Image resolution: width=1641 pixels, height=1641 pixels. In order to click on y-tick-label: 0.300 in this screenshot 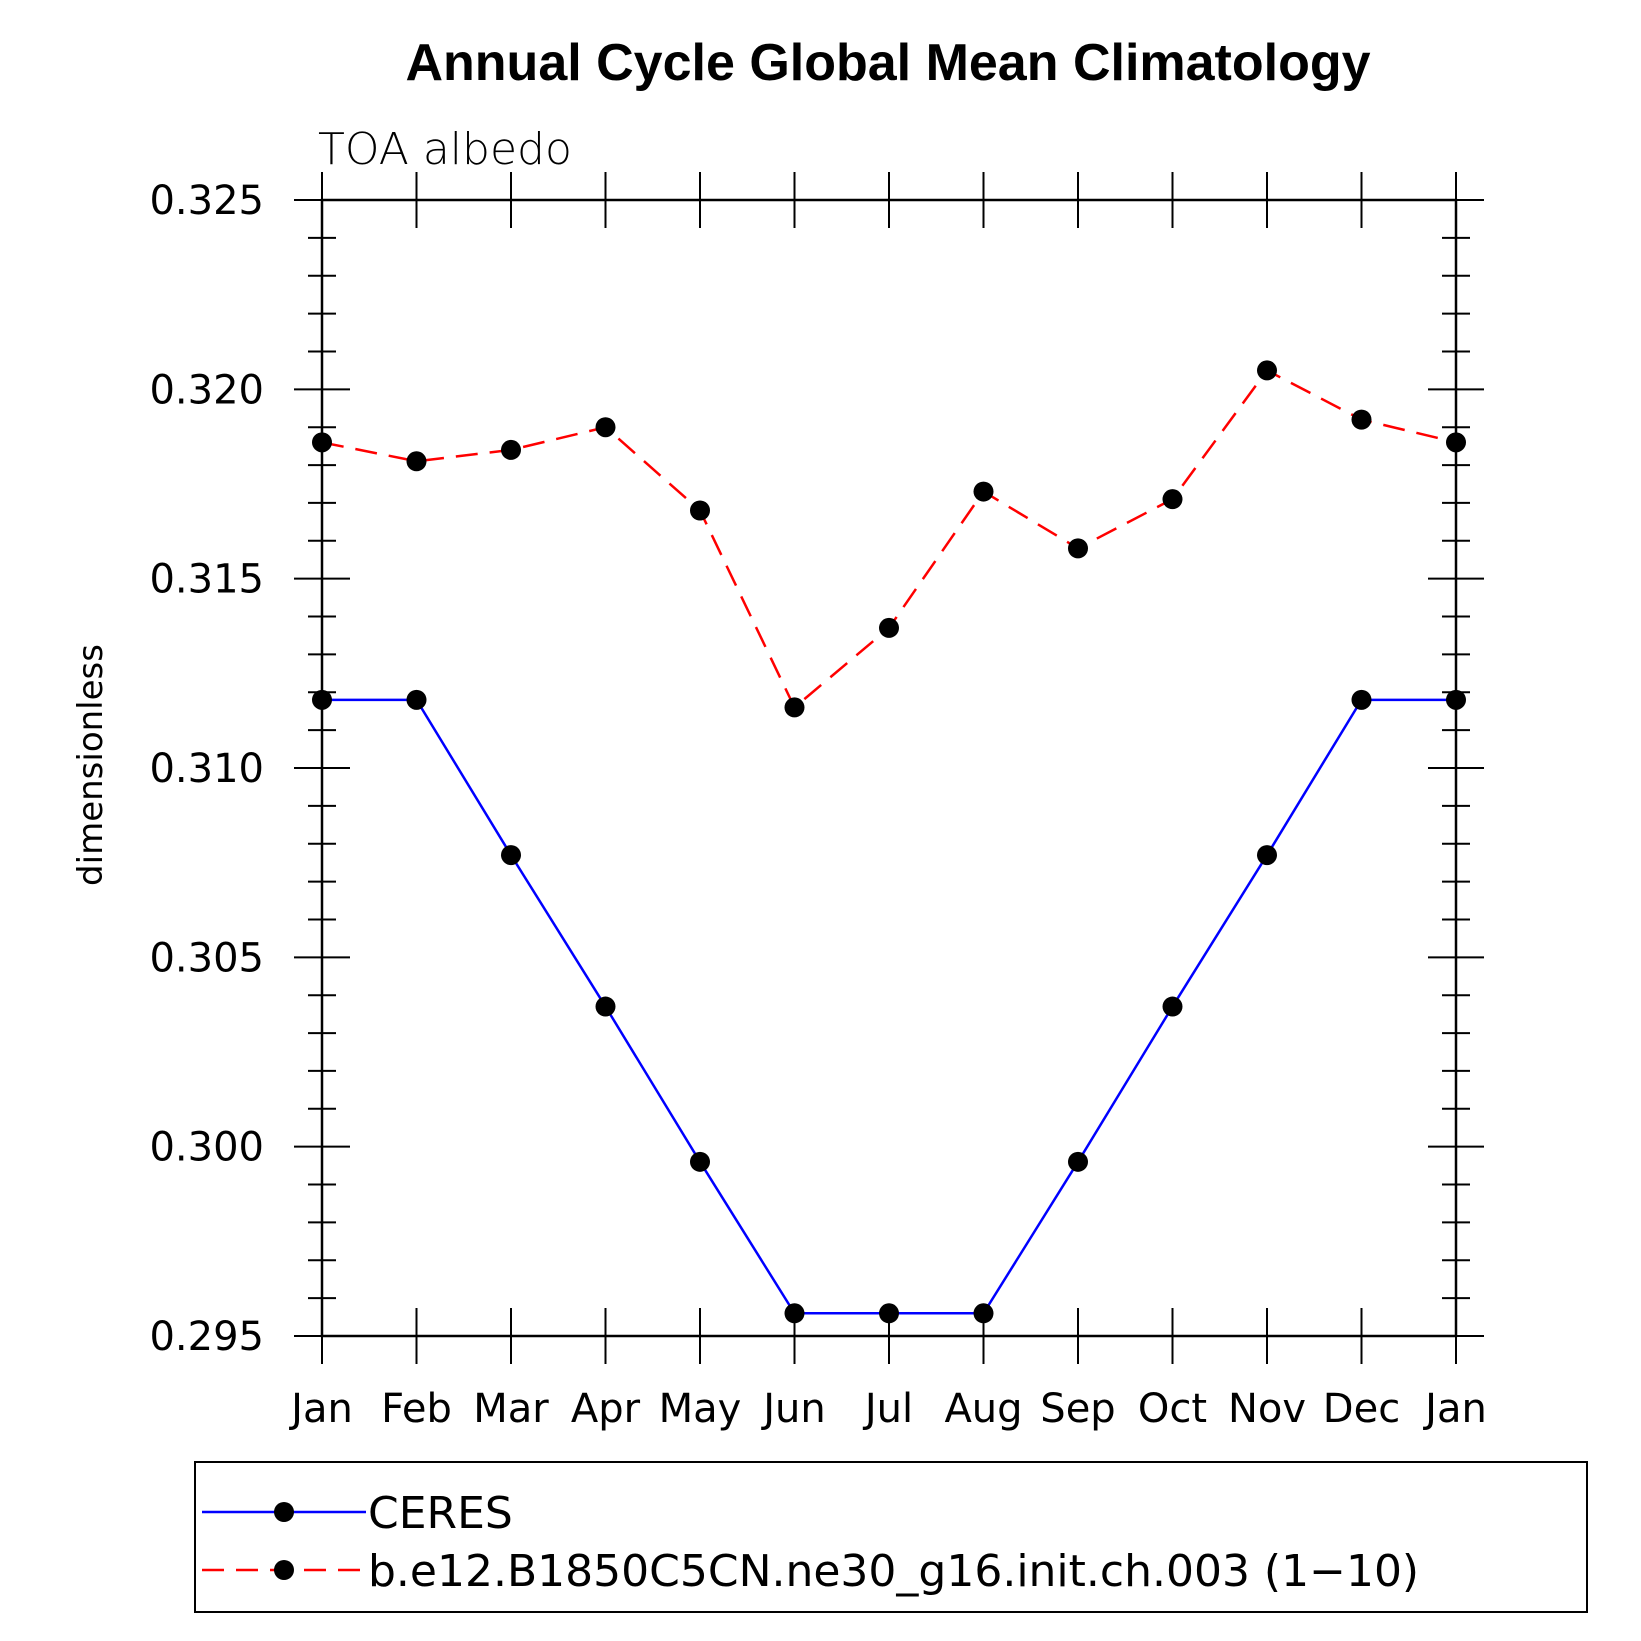, I will do `click(206, 1148)`.